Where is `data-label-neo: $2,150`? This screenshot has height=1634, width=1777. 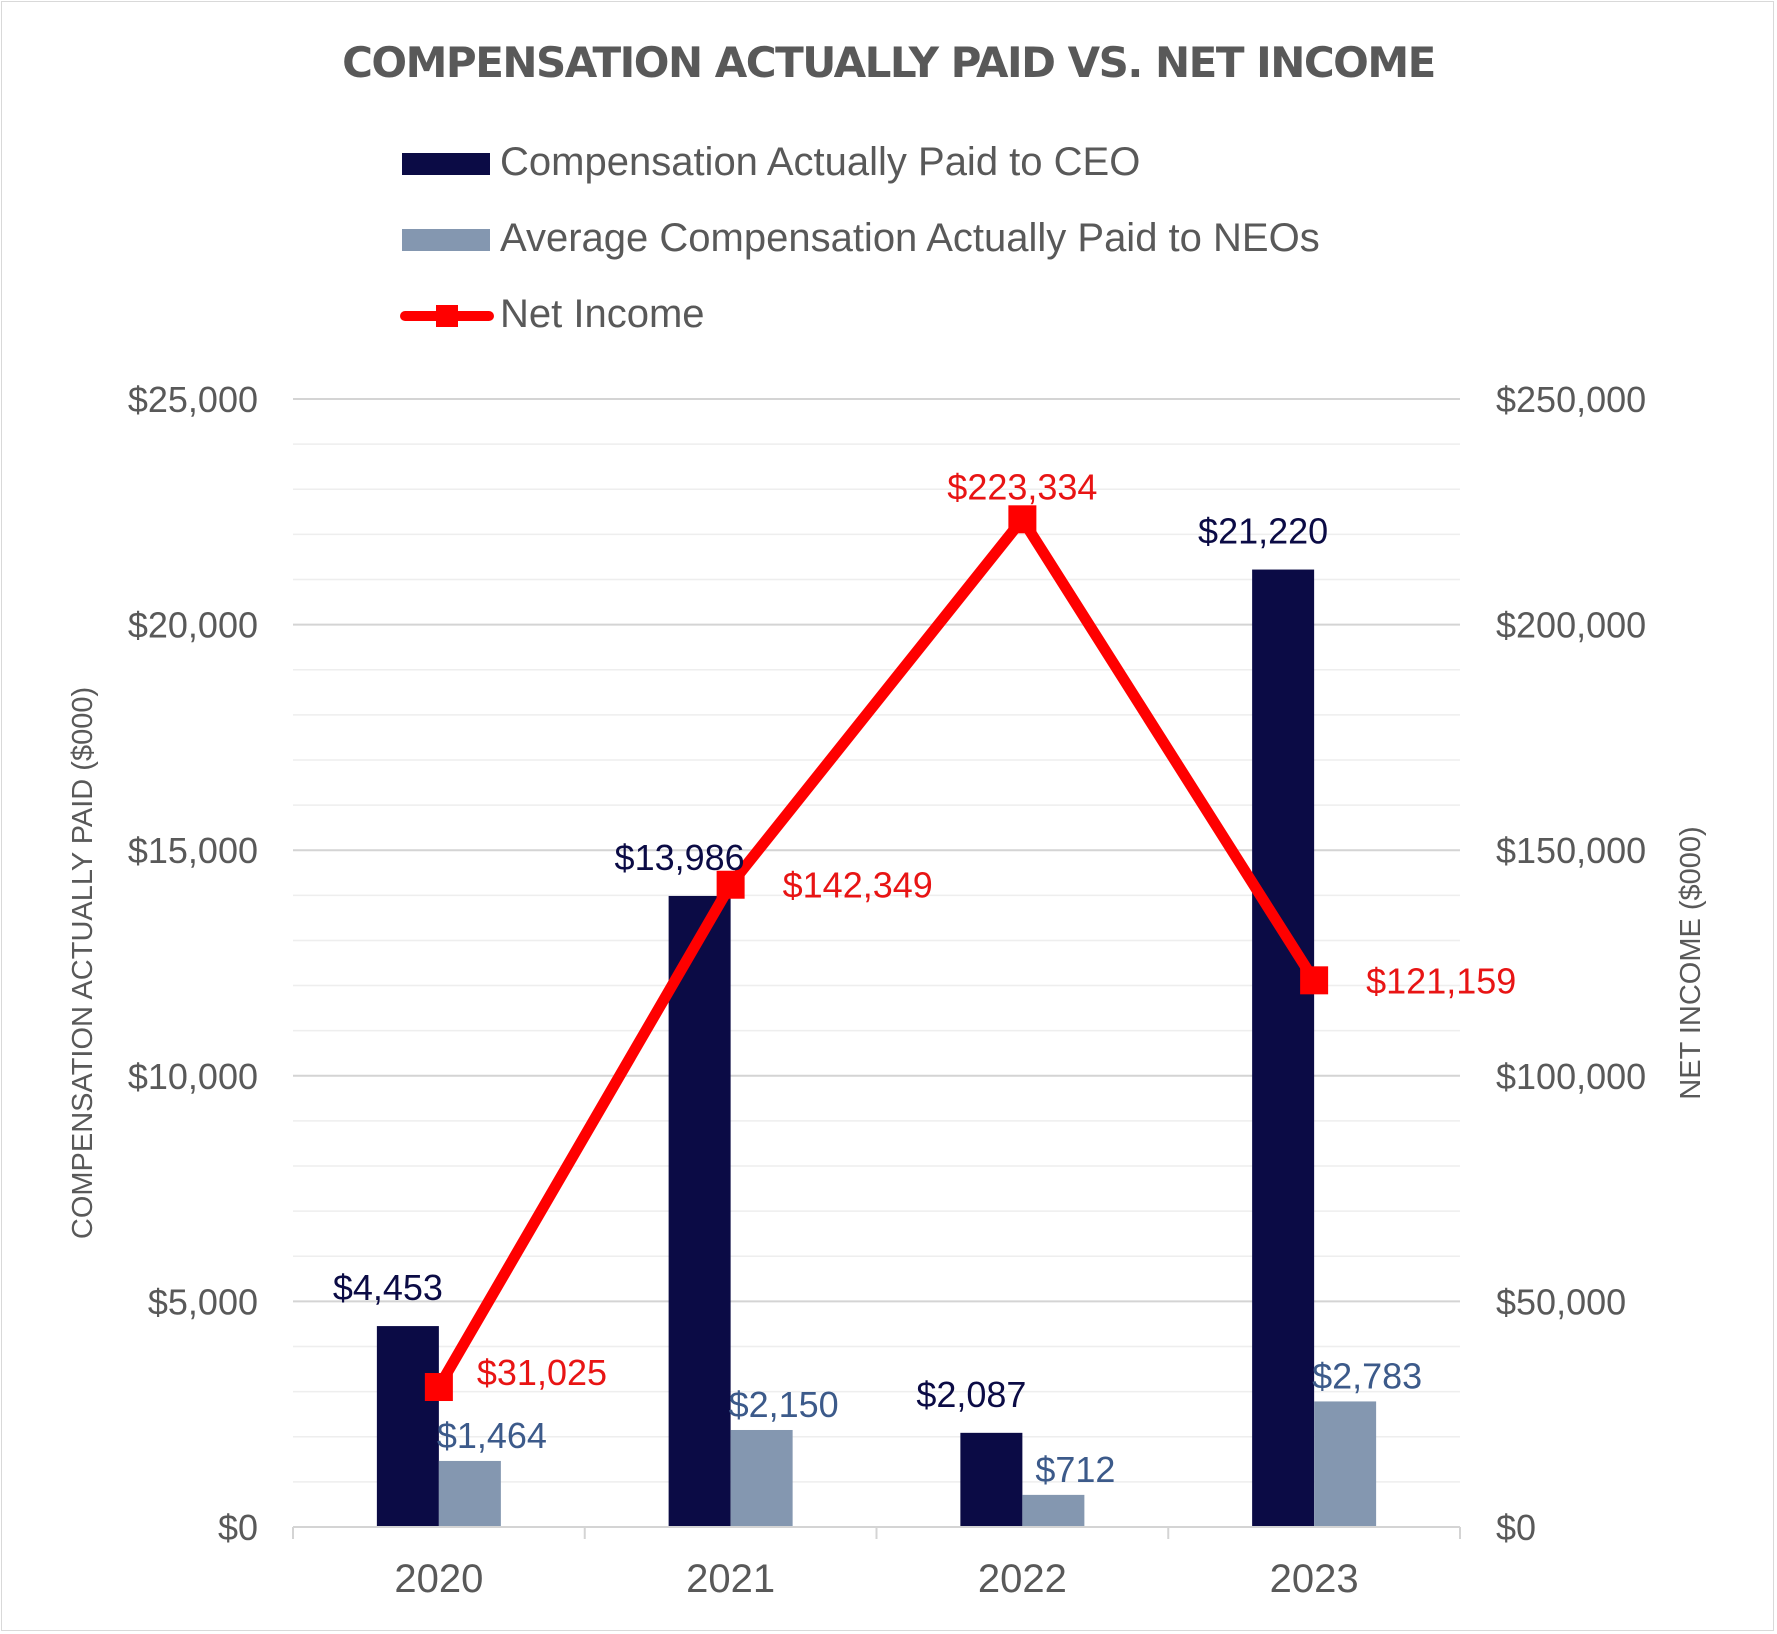 data-label-neo: $2,150 is located at coordinates (784, 1404).